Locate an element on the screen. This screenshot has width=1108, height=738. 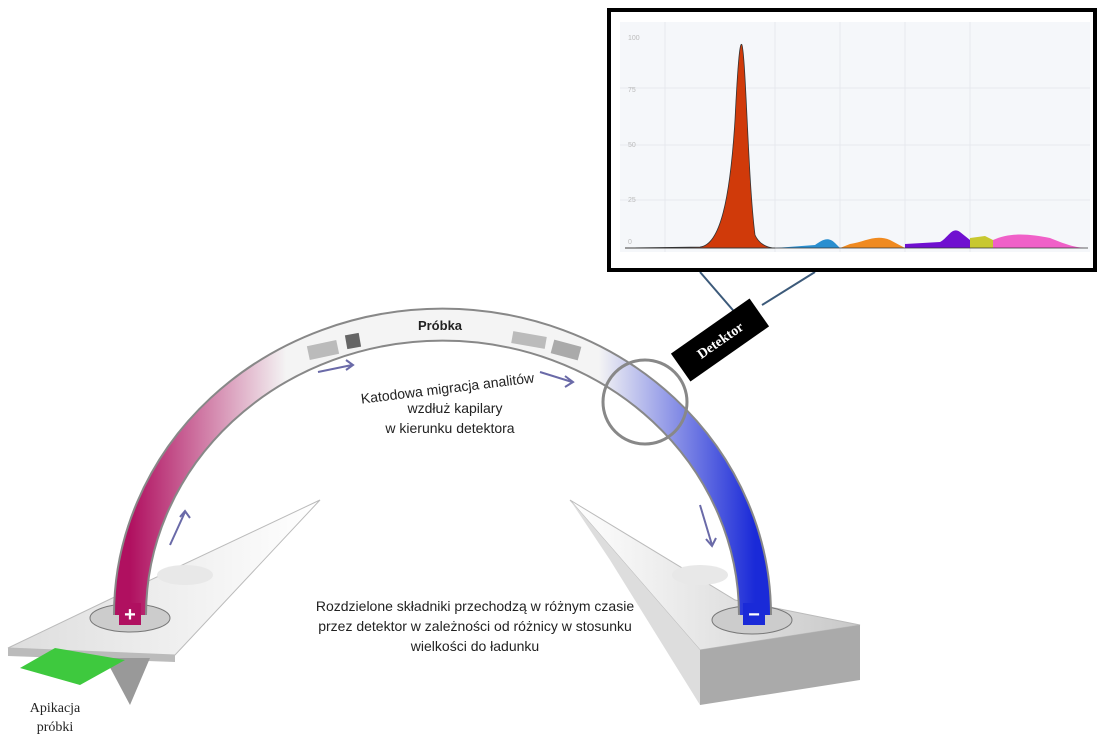
anode-sign: + is located at coordinates (130, 615).